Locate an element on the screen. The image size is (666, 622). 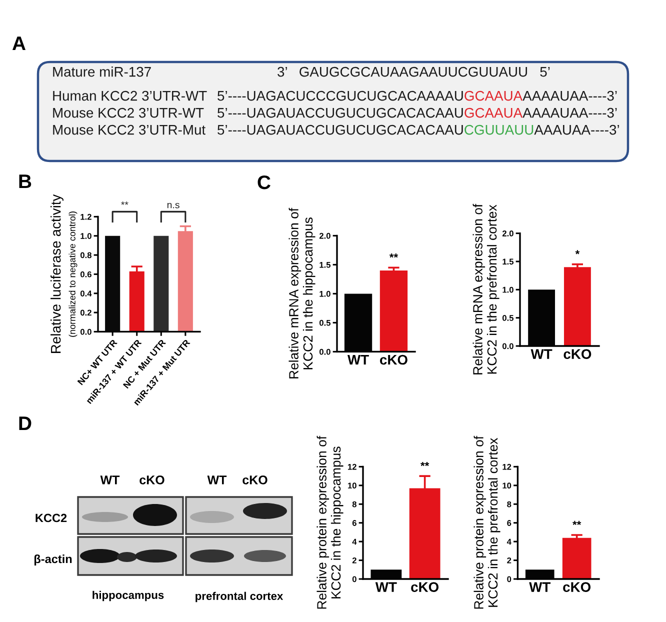
text: D is located at coordinates (25, 423).